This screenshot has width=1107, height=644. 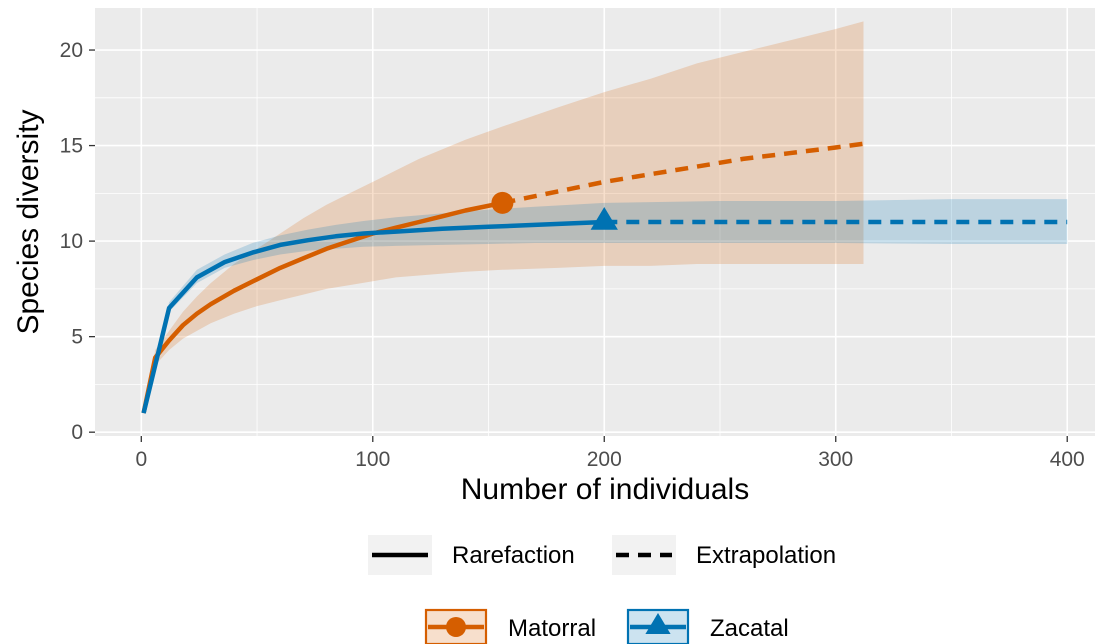 I want to click on matorral-extrapolation-line, so click(x=682, y=173).